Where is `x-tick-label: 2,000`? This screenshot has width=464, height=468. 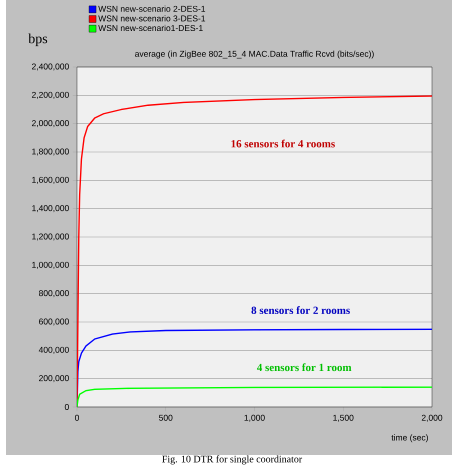 x-tick-label: 2,000 is located at coordinates (432, 418).